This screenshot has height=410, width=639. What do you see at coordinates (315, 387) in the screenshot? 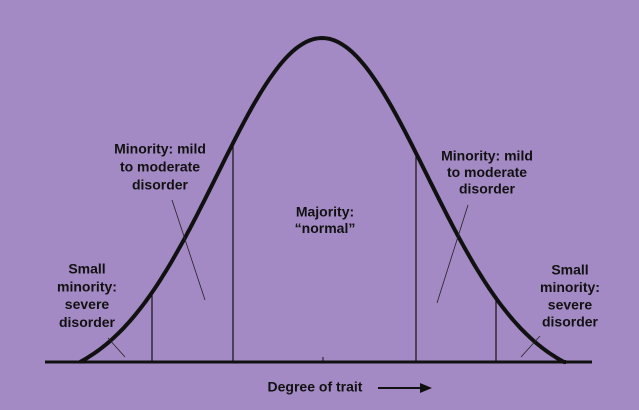
I see `axis-label: Degree of trait` at bounding box center [315, 387].